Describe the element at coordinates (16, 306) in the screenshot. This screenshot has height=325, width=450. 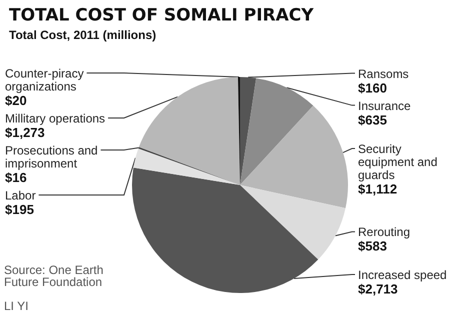
I see `text: LI YI` at that location.